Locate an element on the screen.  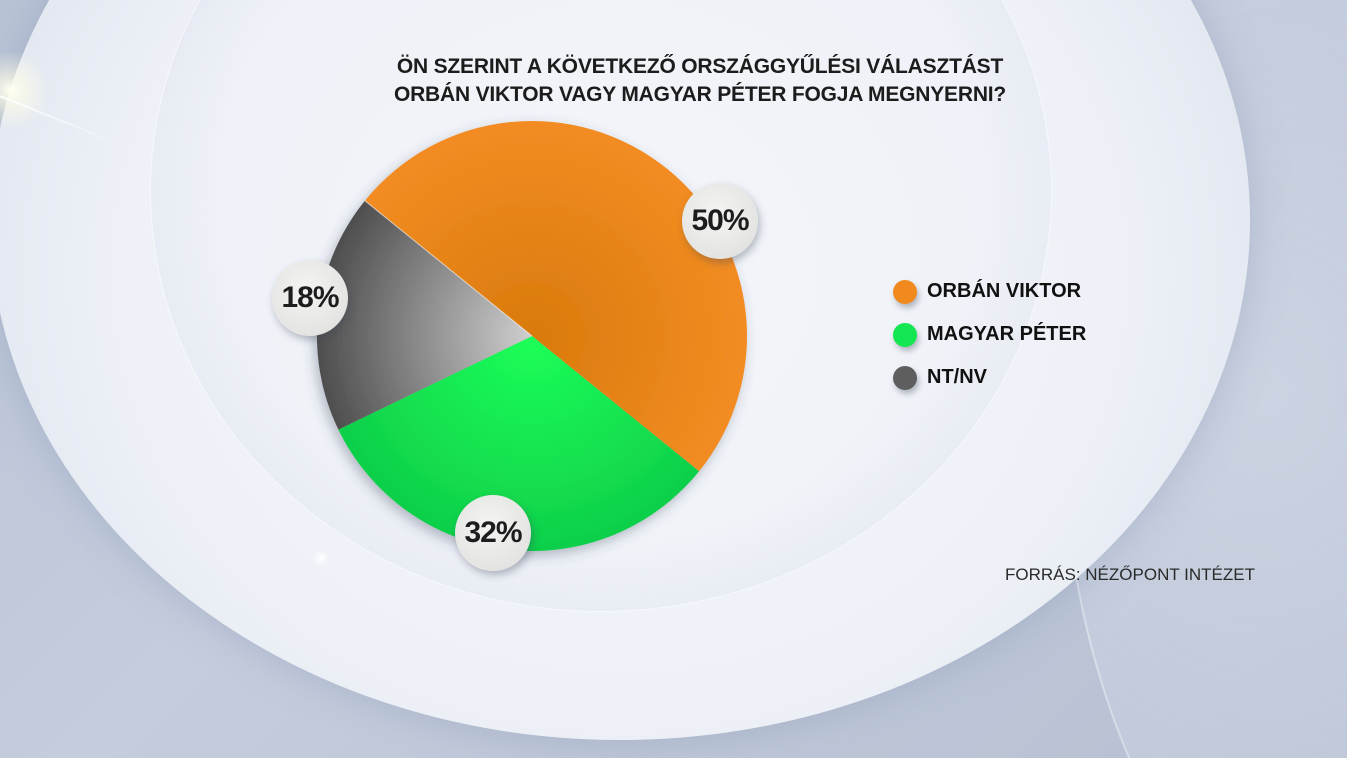
legend-item-magyar: MAGYAR PÉTER is located at coordinates (989, 334).